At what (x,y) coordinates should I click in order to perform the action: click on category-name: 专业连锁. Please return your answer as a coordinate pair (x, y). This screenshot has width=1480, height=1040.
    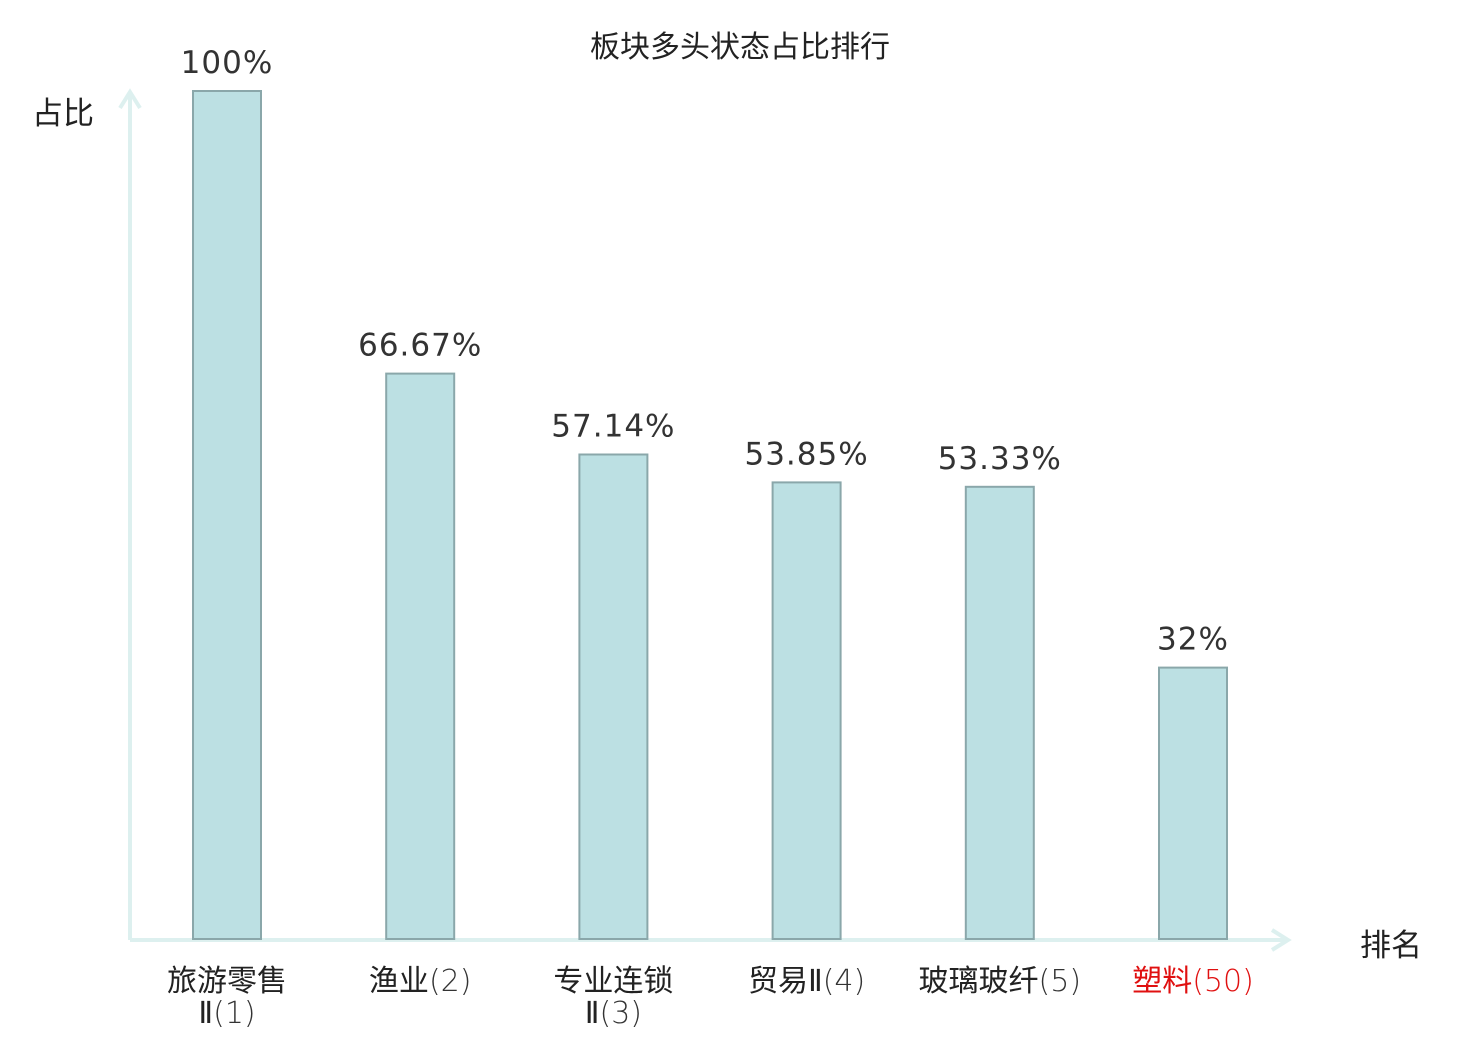
    Looking at the image, I should click on (613, 981).